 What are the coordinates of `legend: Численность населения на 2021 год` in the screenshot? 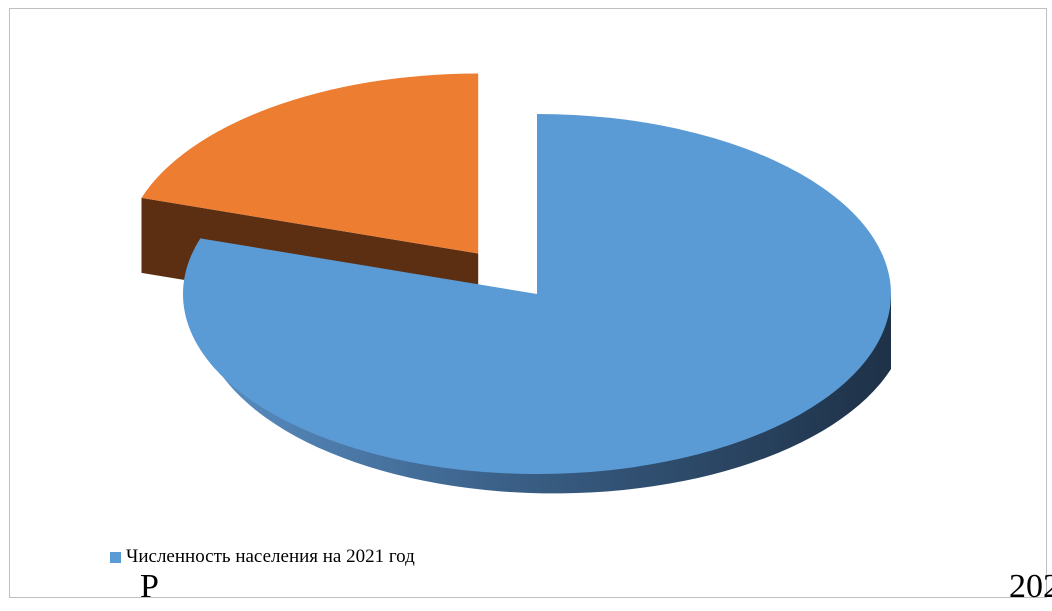 It's located at (262, 557).